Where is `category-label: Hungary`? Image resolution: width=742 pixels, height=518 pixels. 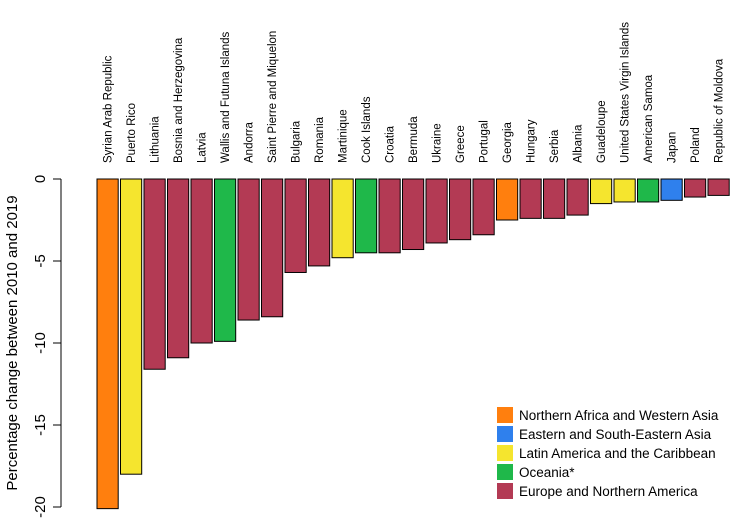
category-label: Hungary is located at coordinates (532, 141).